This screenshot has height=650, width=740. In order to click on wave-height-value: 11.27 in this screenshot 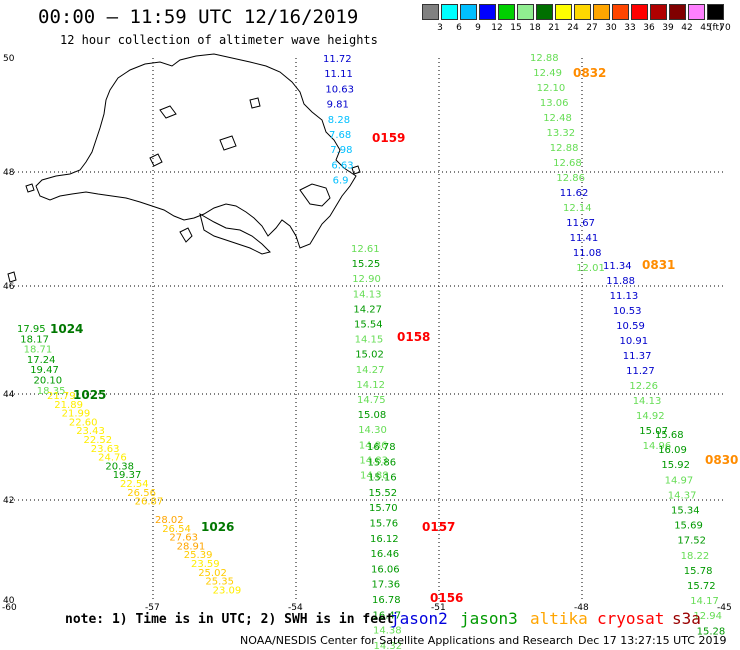, I will do `click(640, 371)`.